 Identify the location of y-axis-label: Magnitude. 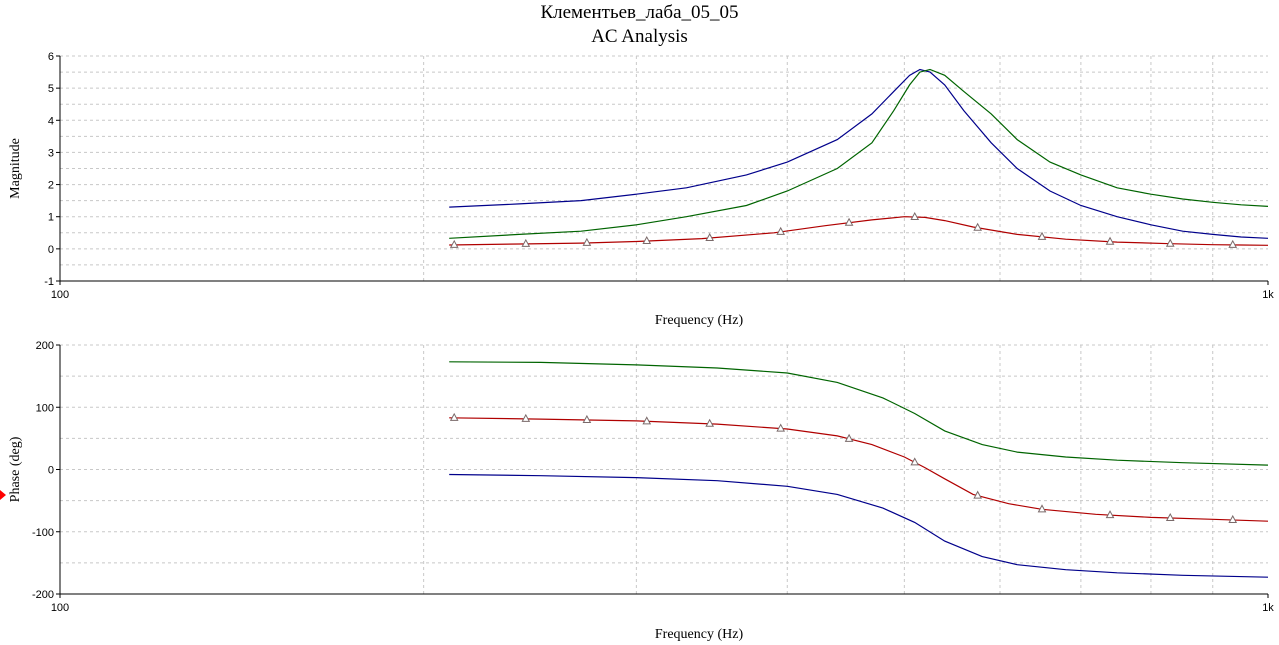
(15, 168).